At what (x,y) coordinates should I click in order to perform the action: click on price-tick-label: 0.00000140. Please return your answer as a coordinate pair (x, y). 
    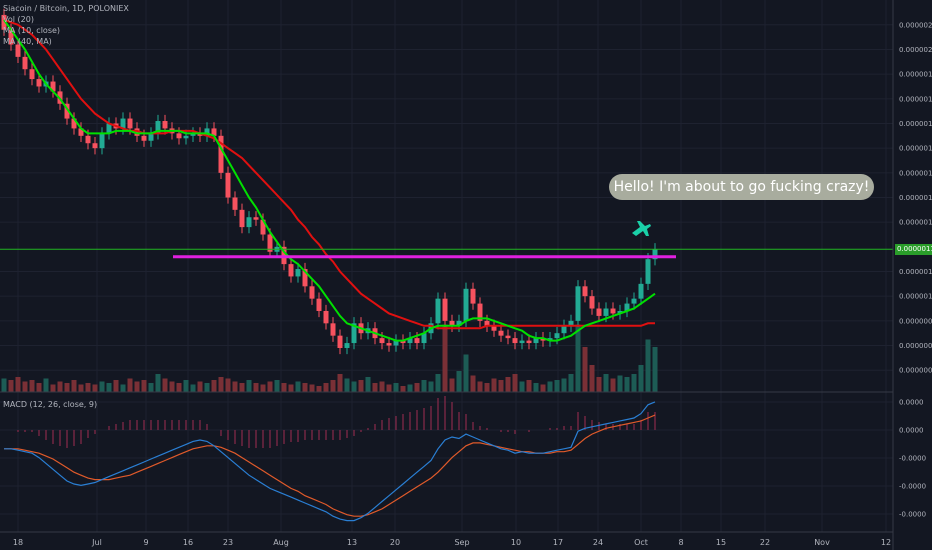
    Looking at the image, I should click on (915, 198).